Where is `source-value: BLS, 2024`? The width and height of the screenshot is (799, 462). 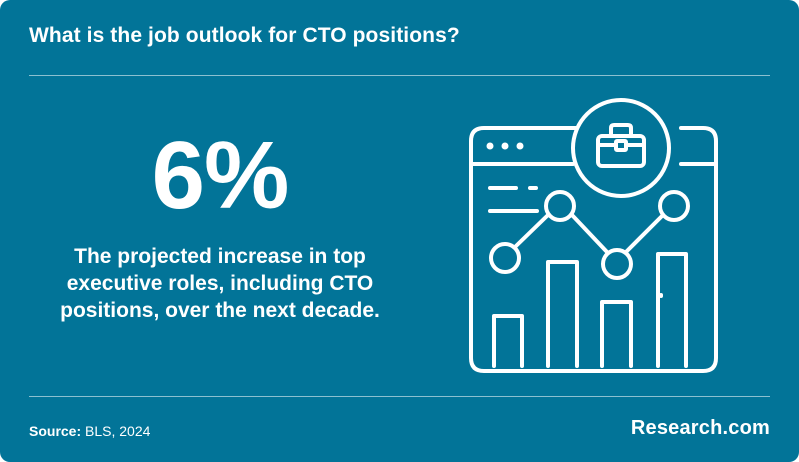 source-value: BLS, 2024 is located at coordinates (118, 431).